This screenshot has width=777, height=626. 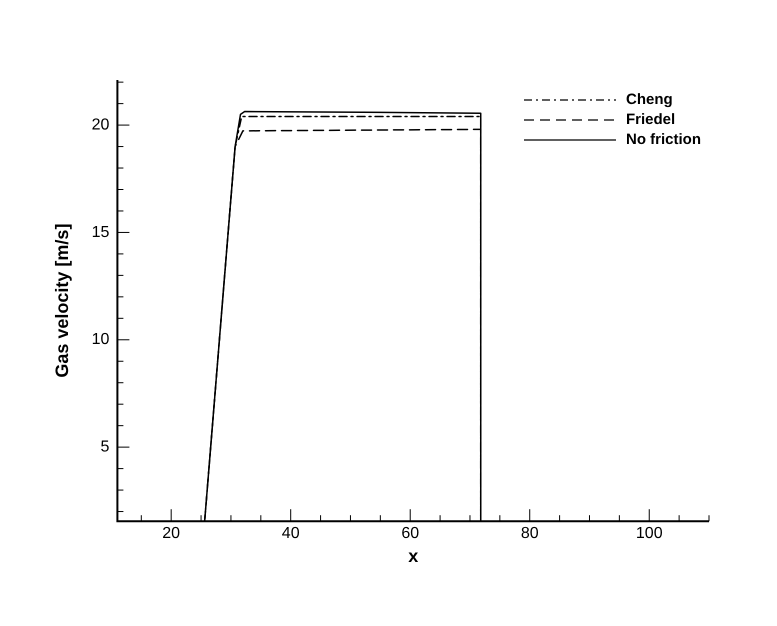 What do you see at coordinates (529, 533) in the screenshot?
I see `x-tick-label: 80` at bounding box center [529, 533].